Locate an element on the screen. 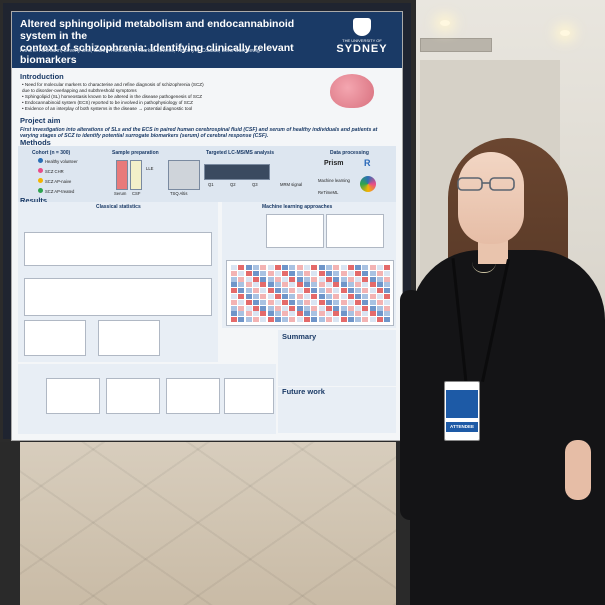 This screenshot has width=605, height=605. badge-attendee-label: ATTENDEE is located at coordinates (462, 427).